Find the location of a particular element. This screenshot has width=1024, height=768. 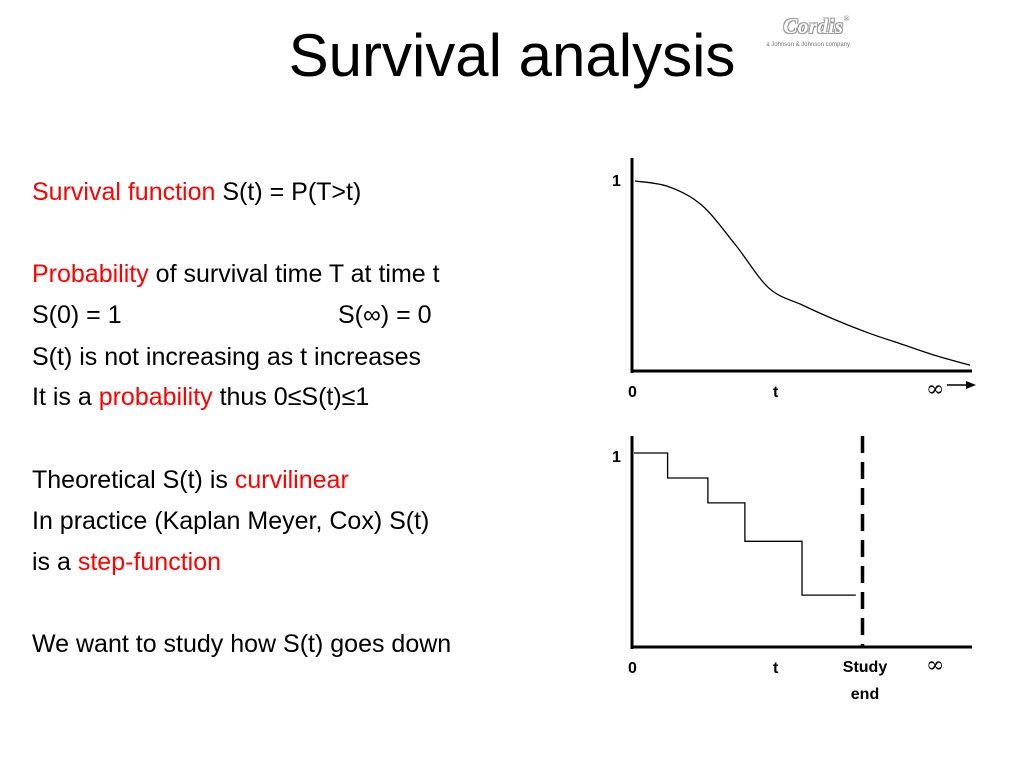

logo-tagline: a Johnson & Johnson company is located at coordinates (808, 45).